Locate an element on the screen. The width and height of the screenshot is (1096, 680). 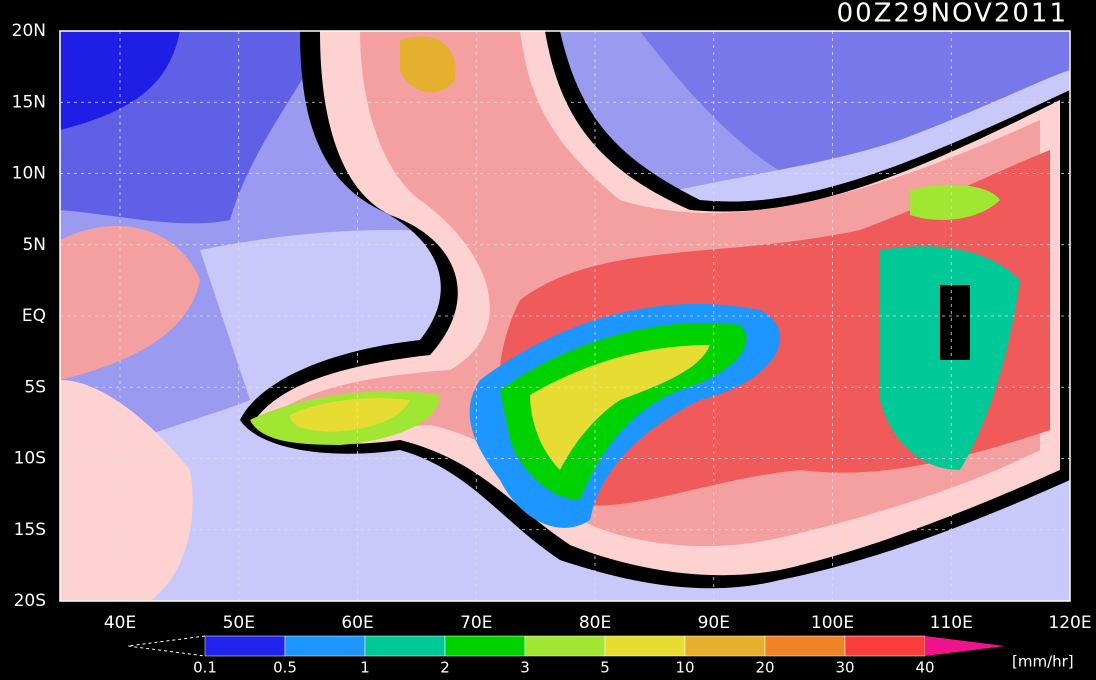
lat-label: 5S is located at coordinates (35, 387).